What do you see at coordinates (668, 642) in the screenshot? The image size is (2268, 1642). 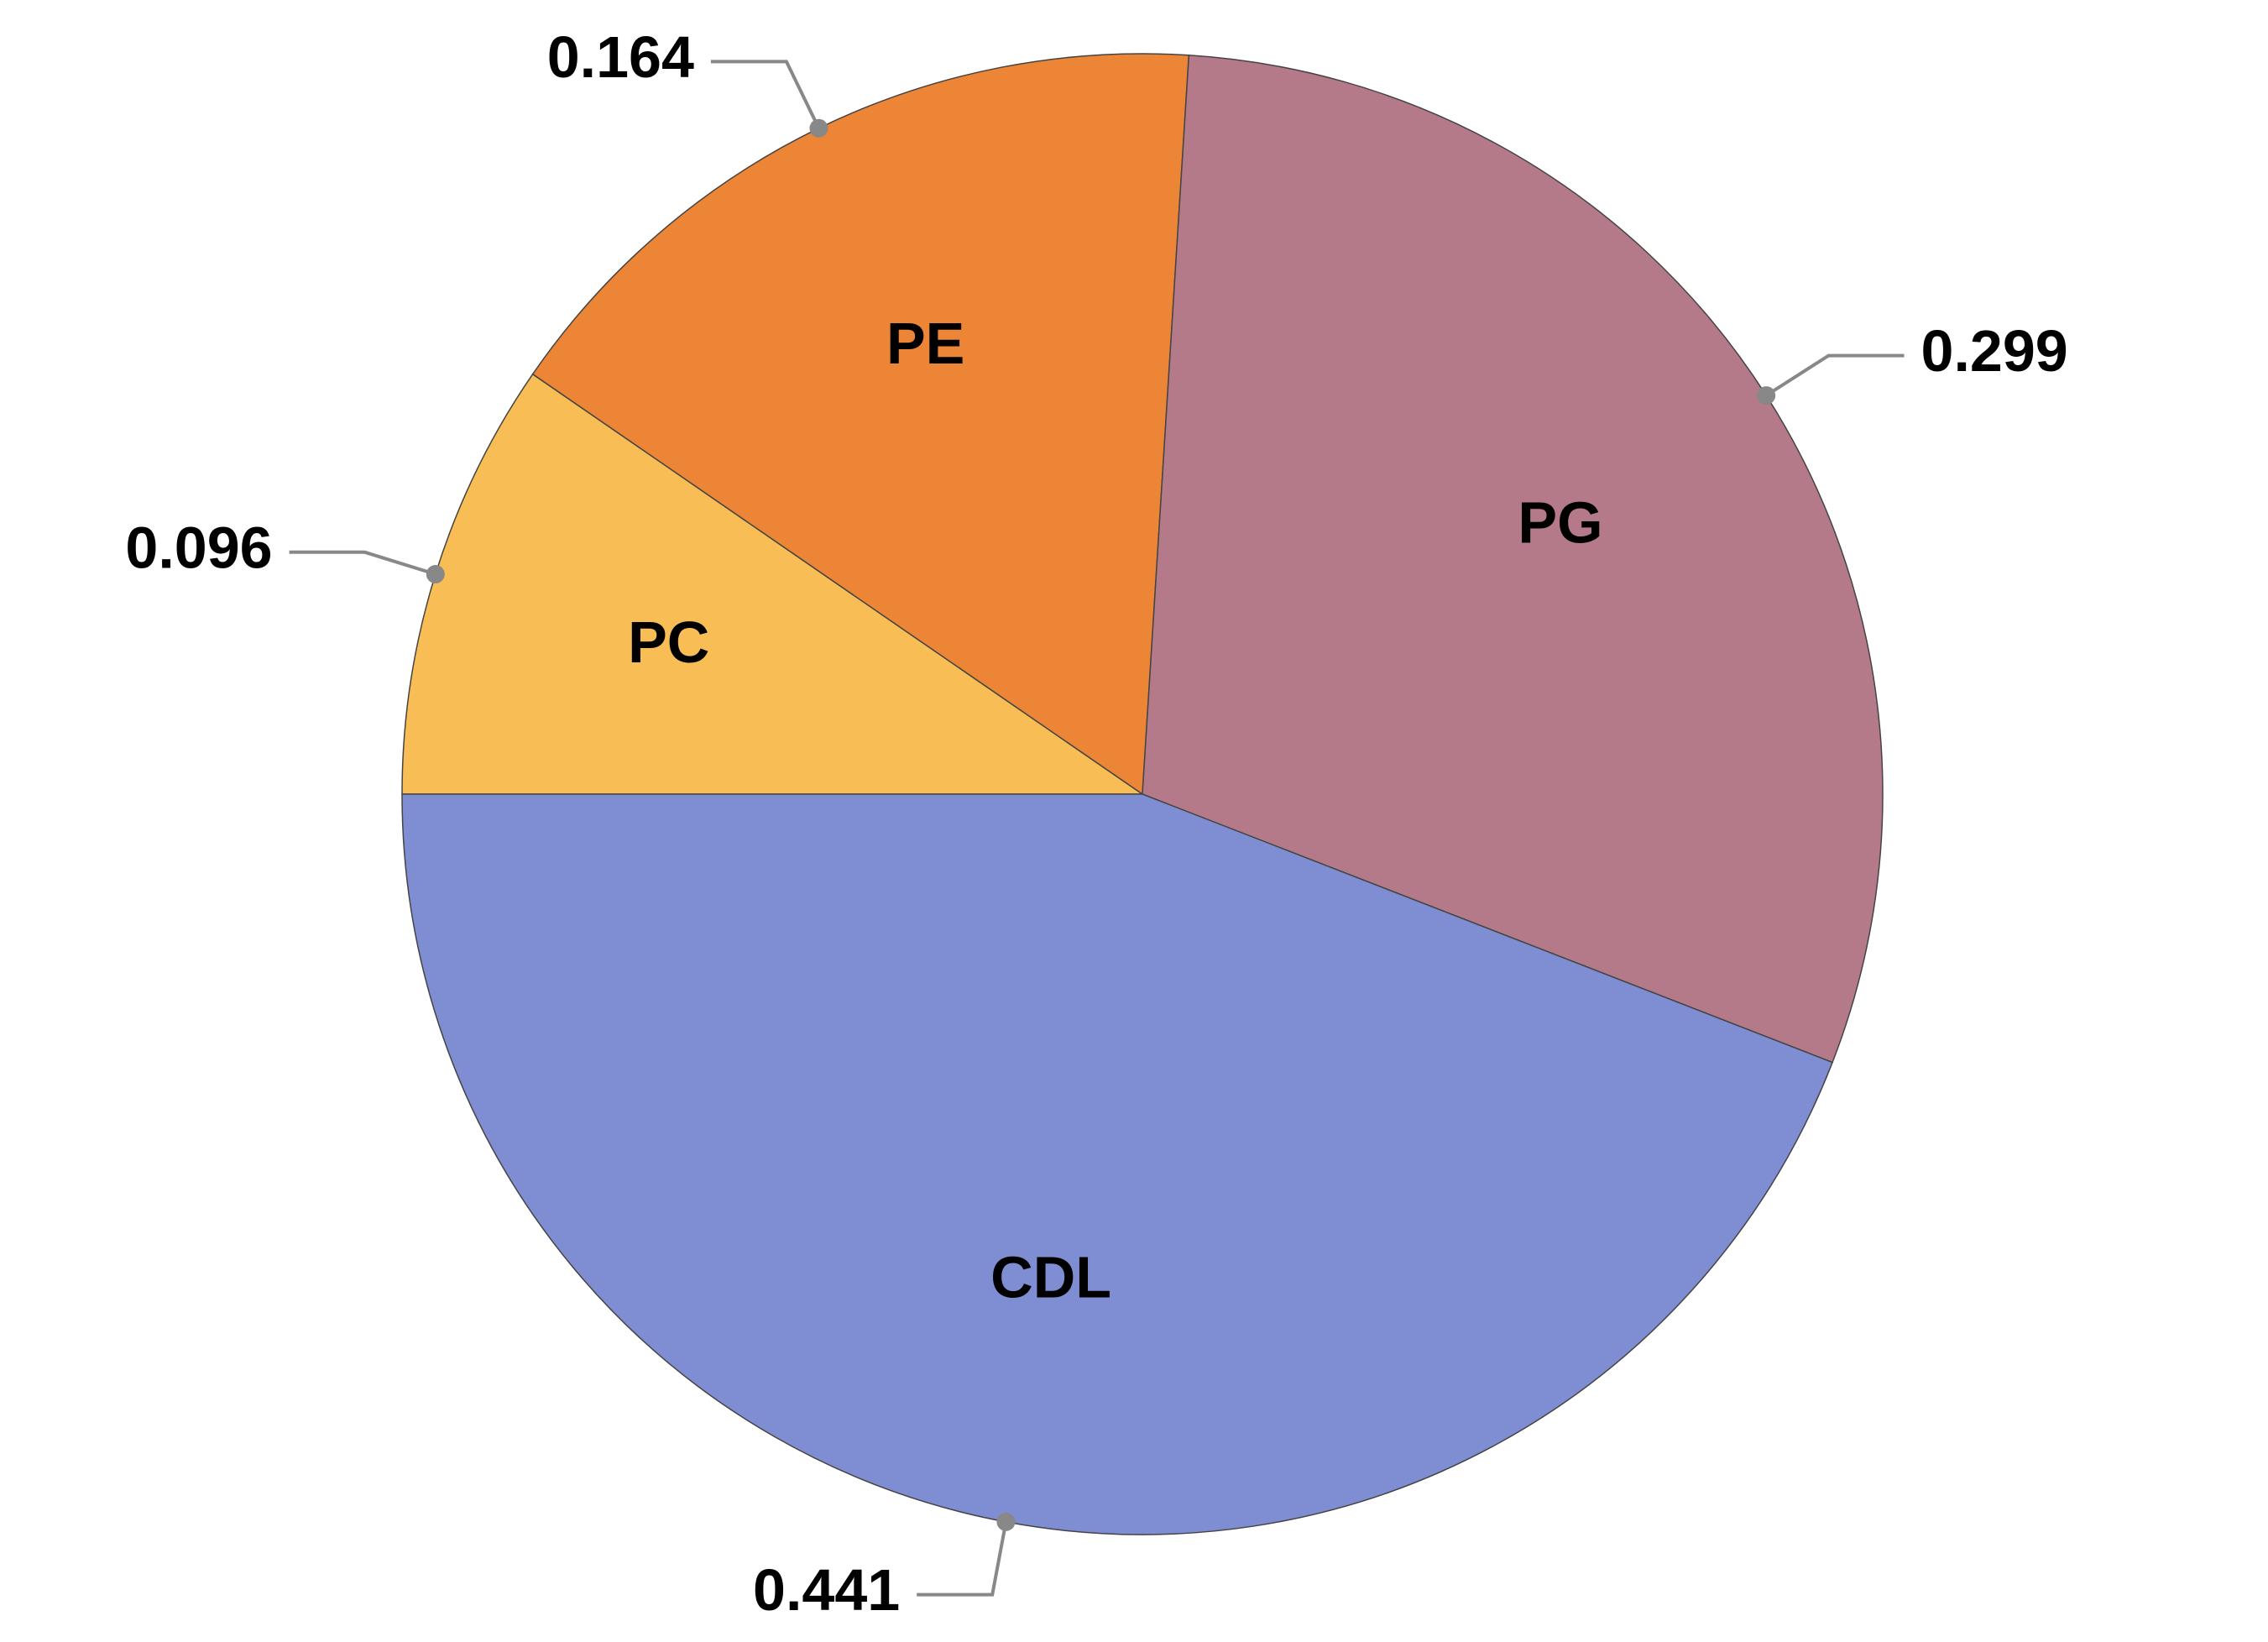 I see `category-label: PC` at bounding box center [668, 642].